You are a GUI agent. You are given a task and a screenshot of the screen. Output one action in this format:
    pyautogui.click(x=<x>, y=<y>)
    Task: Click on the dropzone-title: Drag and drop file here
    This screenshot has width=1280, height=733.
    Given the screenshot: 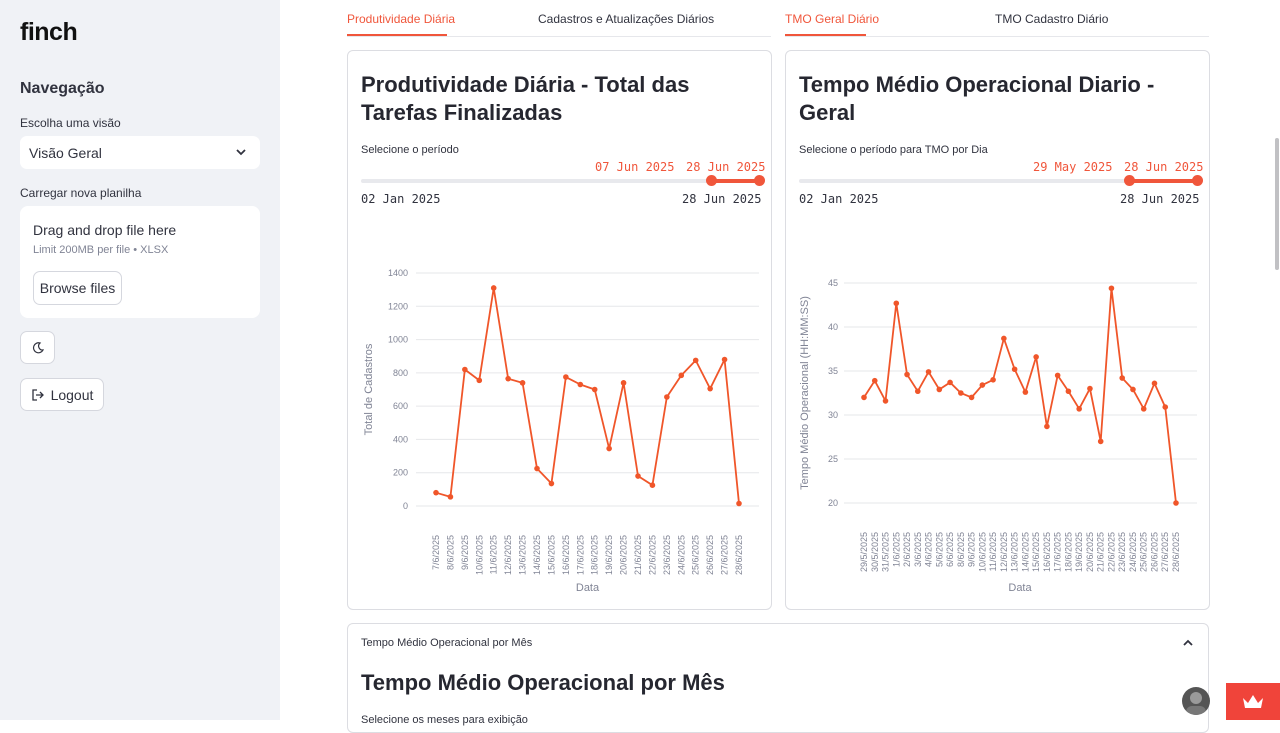 What is the action you would take?
    pyautogui.click(x=105, y=230)
    